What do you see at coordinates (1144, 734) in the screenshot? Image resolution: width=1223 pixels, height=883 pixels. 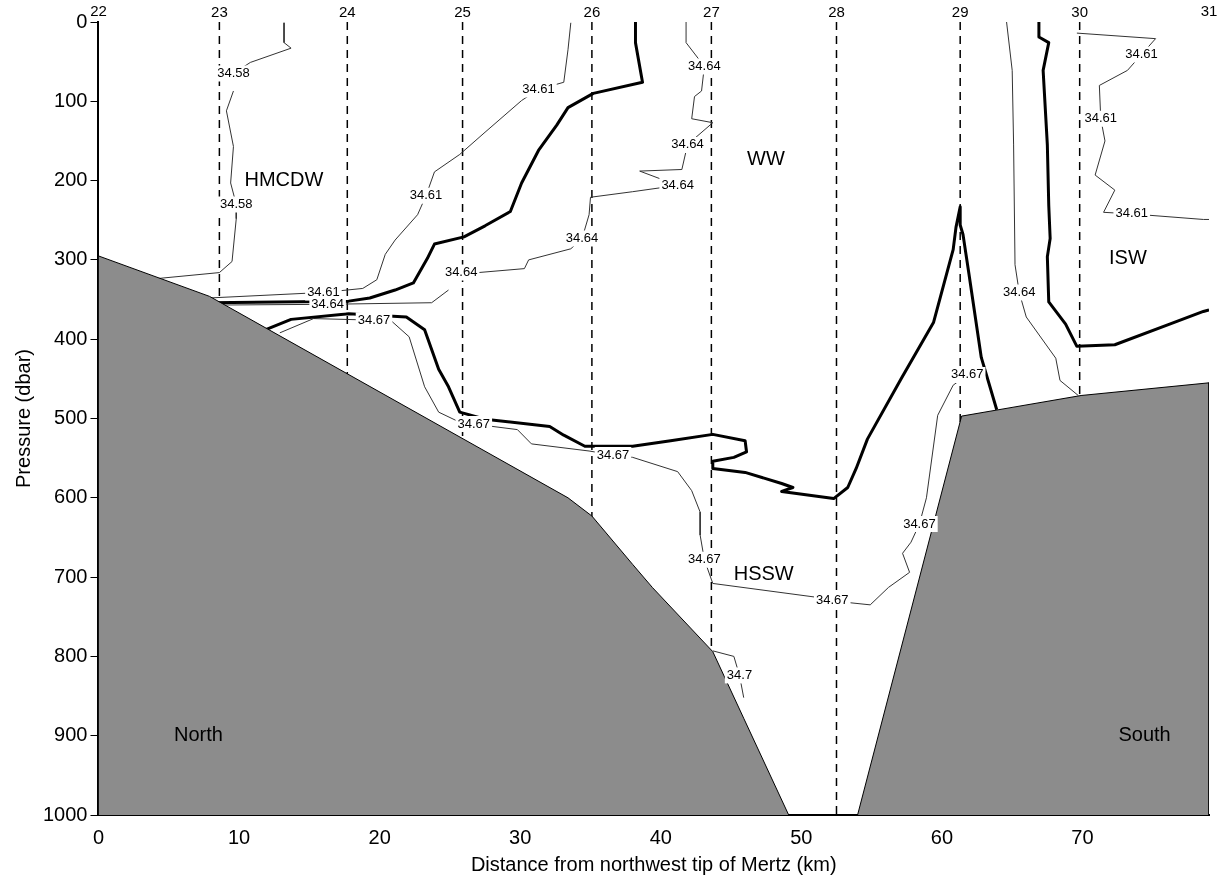 I see `annotation: South` at bounding box center [1144, 734].